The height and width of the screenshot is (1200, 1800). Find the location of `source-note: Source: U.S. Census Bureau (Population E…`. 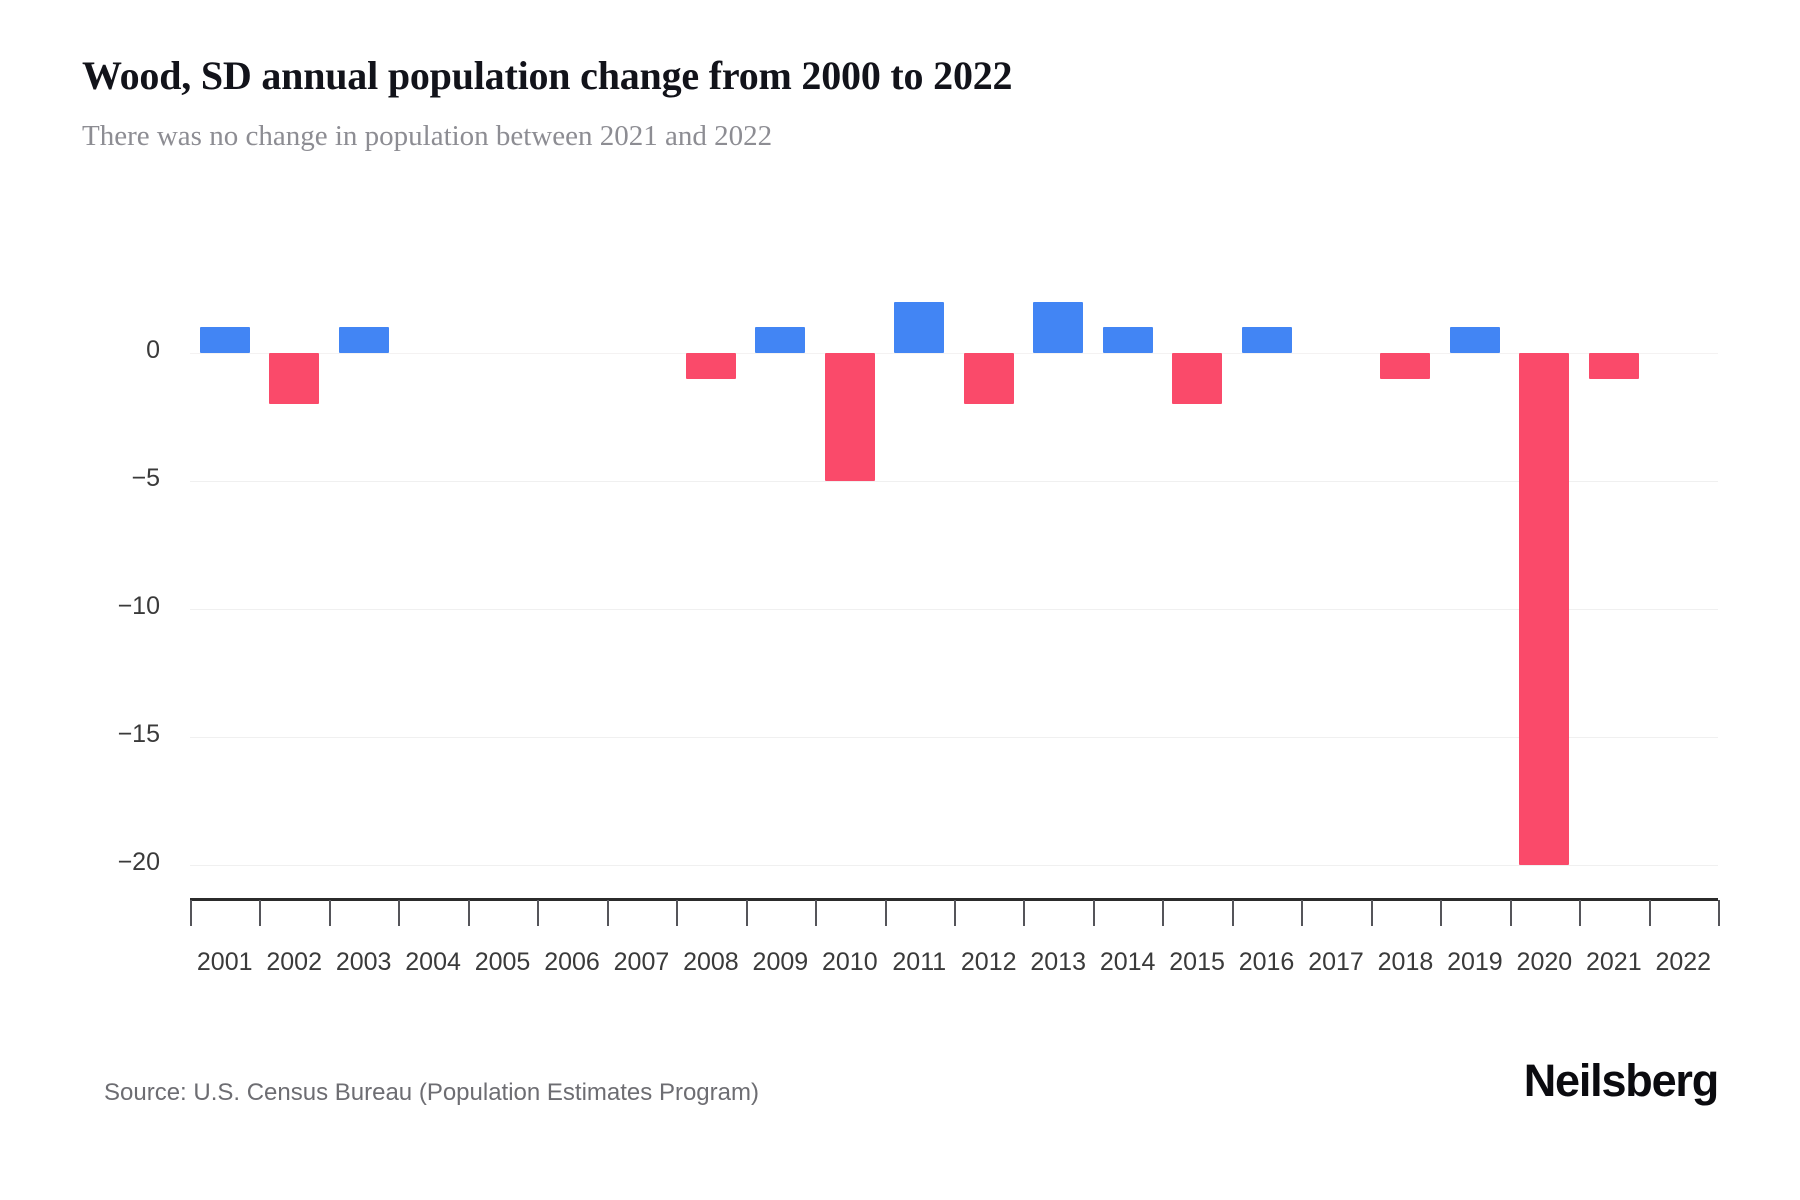

source-note: Source: U.S. Census Bureau (Population E… is located at coordinates (431, 1092).